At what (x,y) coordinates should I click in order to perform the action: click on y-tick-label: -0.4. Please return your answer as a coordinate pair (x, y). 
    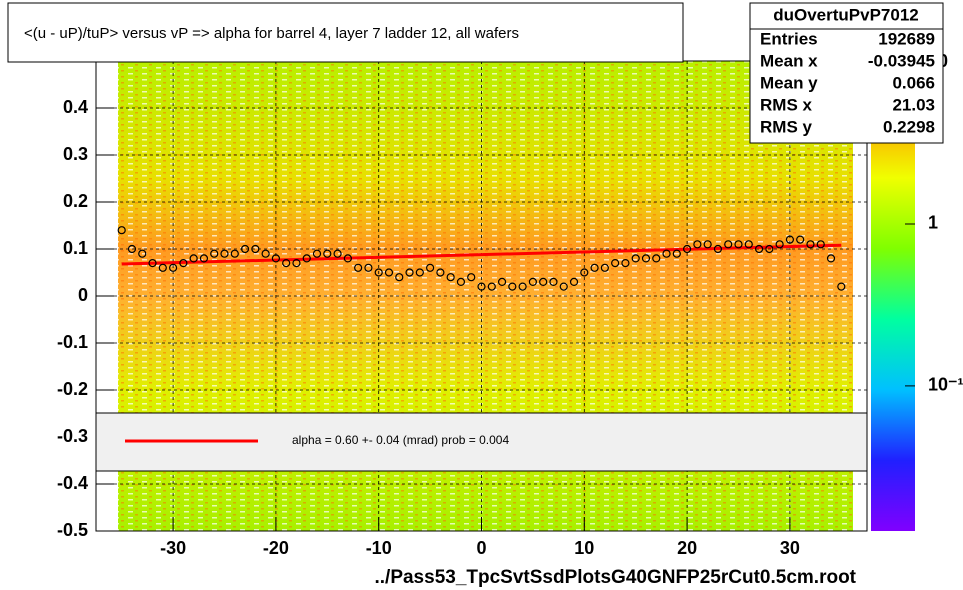
    Looking at the image, I should click on (72, 483).